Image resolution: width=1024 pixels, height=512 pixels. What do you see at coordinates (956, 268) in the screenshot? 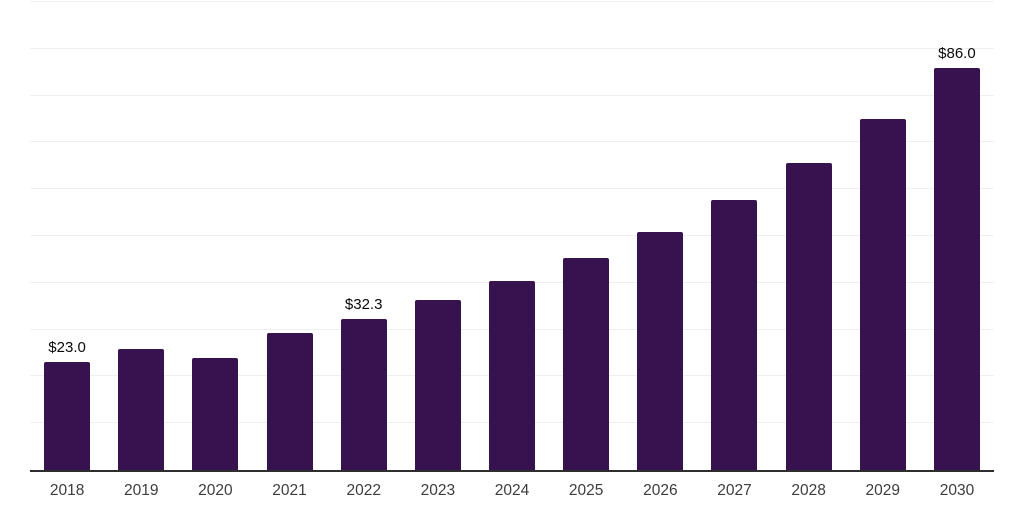
I see `bar-2030` at bounding box center [956, 268].